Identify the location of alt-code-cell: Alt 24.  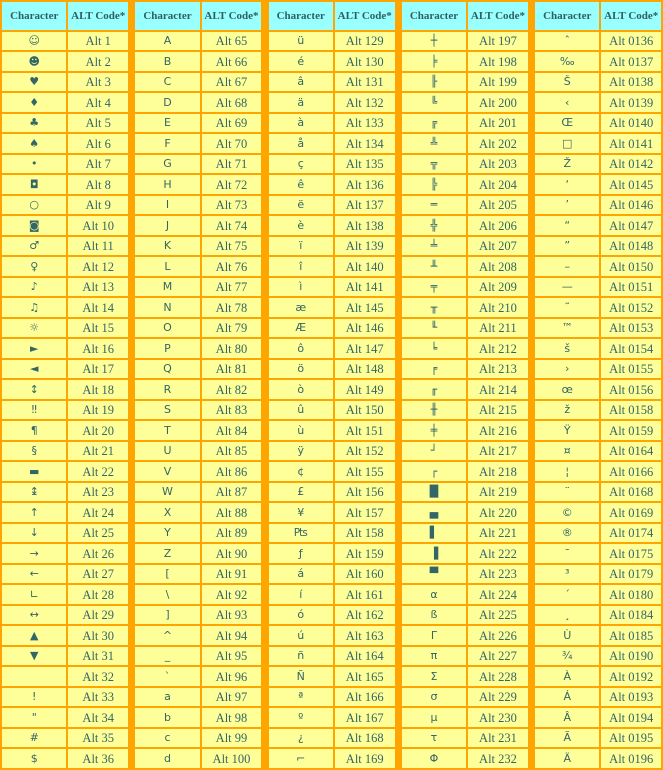
(98, 512).